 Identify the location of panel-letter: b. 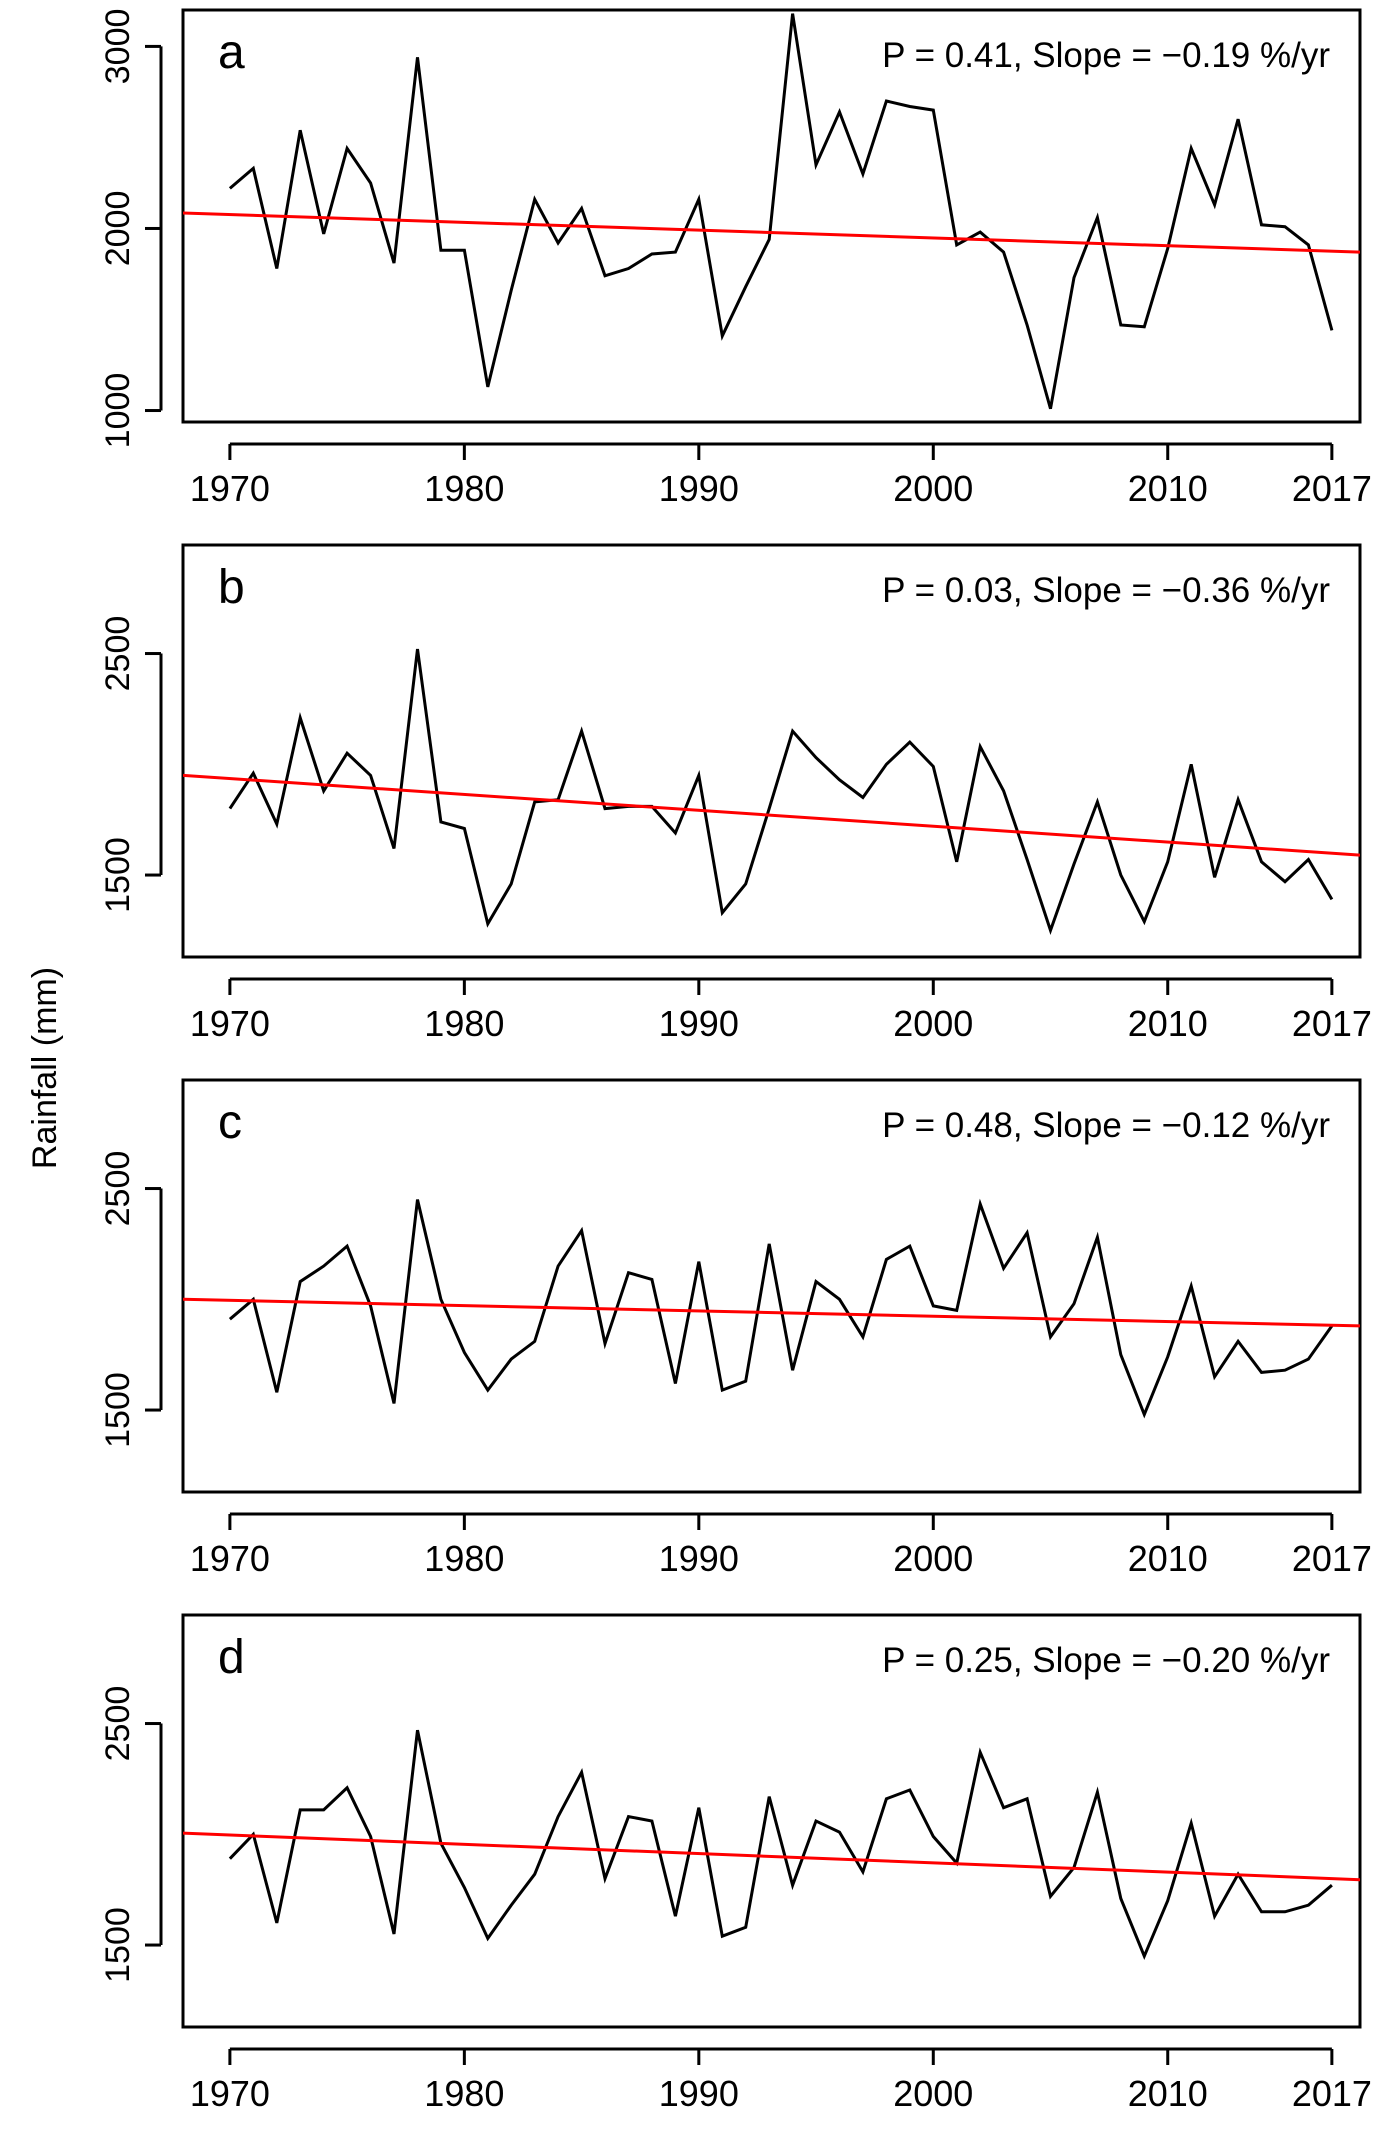
(231, 587).